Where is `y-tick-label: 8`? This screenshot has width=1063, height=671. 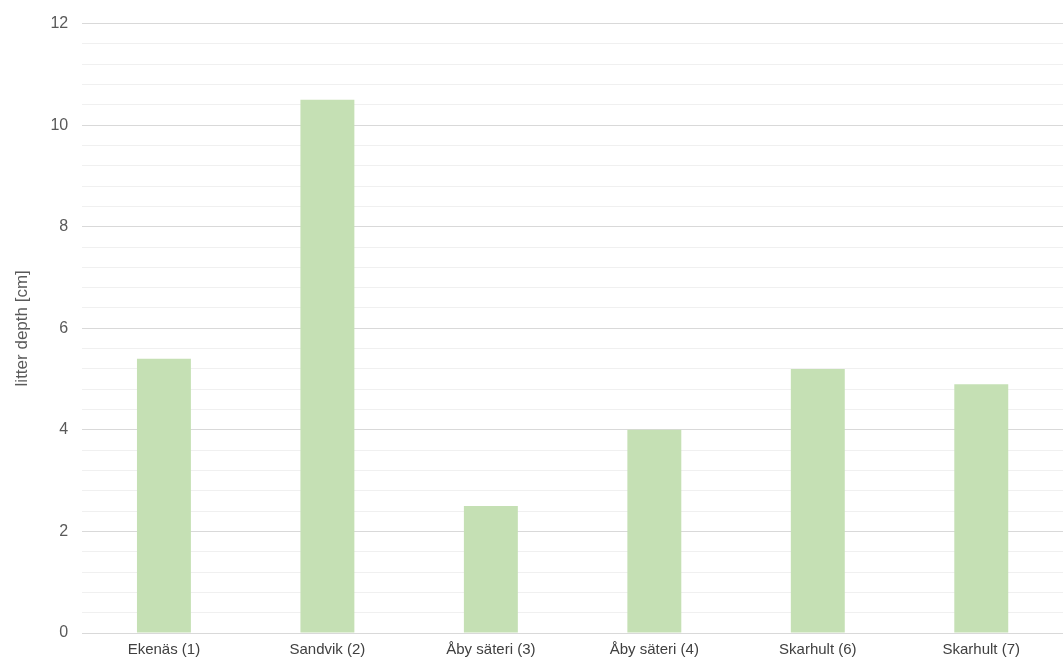
y-tick-label: 8 is located at coordinates (64, 226).